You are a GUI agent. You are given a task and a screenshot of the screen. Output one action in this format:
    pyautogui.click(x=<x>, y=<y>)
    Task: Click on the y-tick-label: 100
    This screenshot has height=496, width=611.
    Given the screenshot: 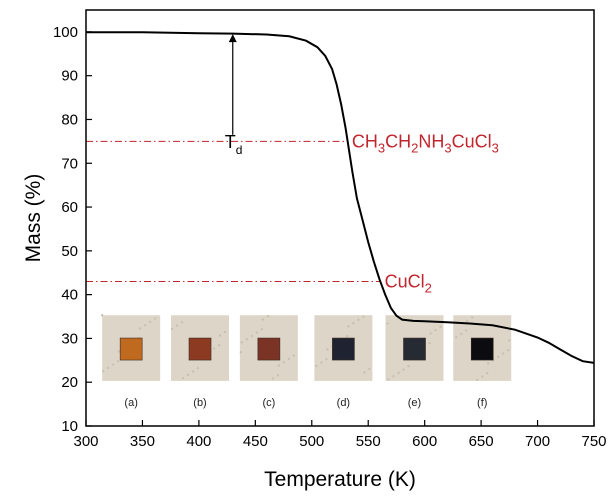 What is the action you would take?
    pyautogui.click(x=65, y=32)
    